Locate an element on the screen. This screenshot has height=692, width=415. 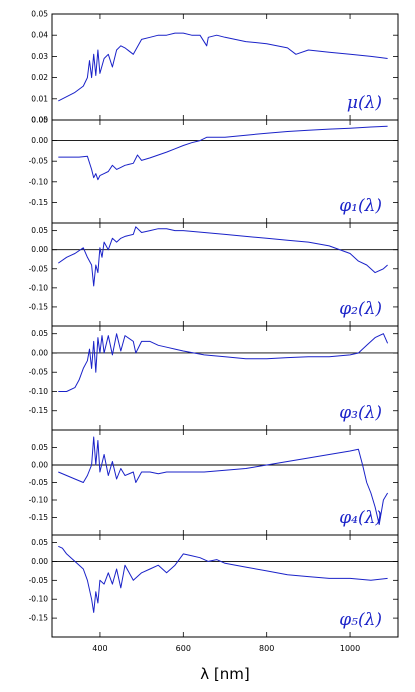
y-tick-label: 0.03 is located at coordinates (39, 56).